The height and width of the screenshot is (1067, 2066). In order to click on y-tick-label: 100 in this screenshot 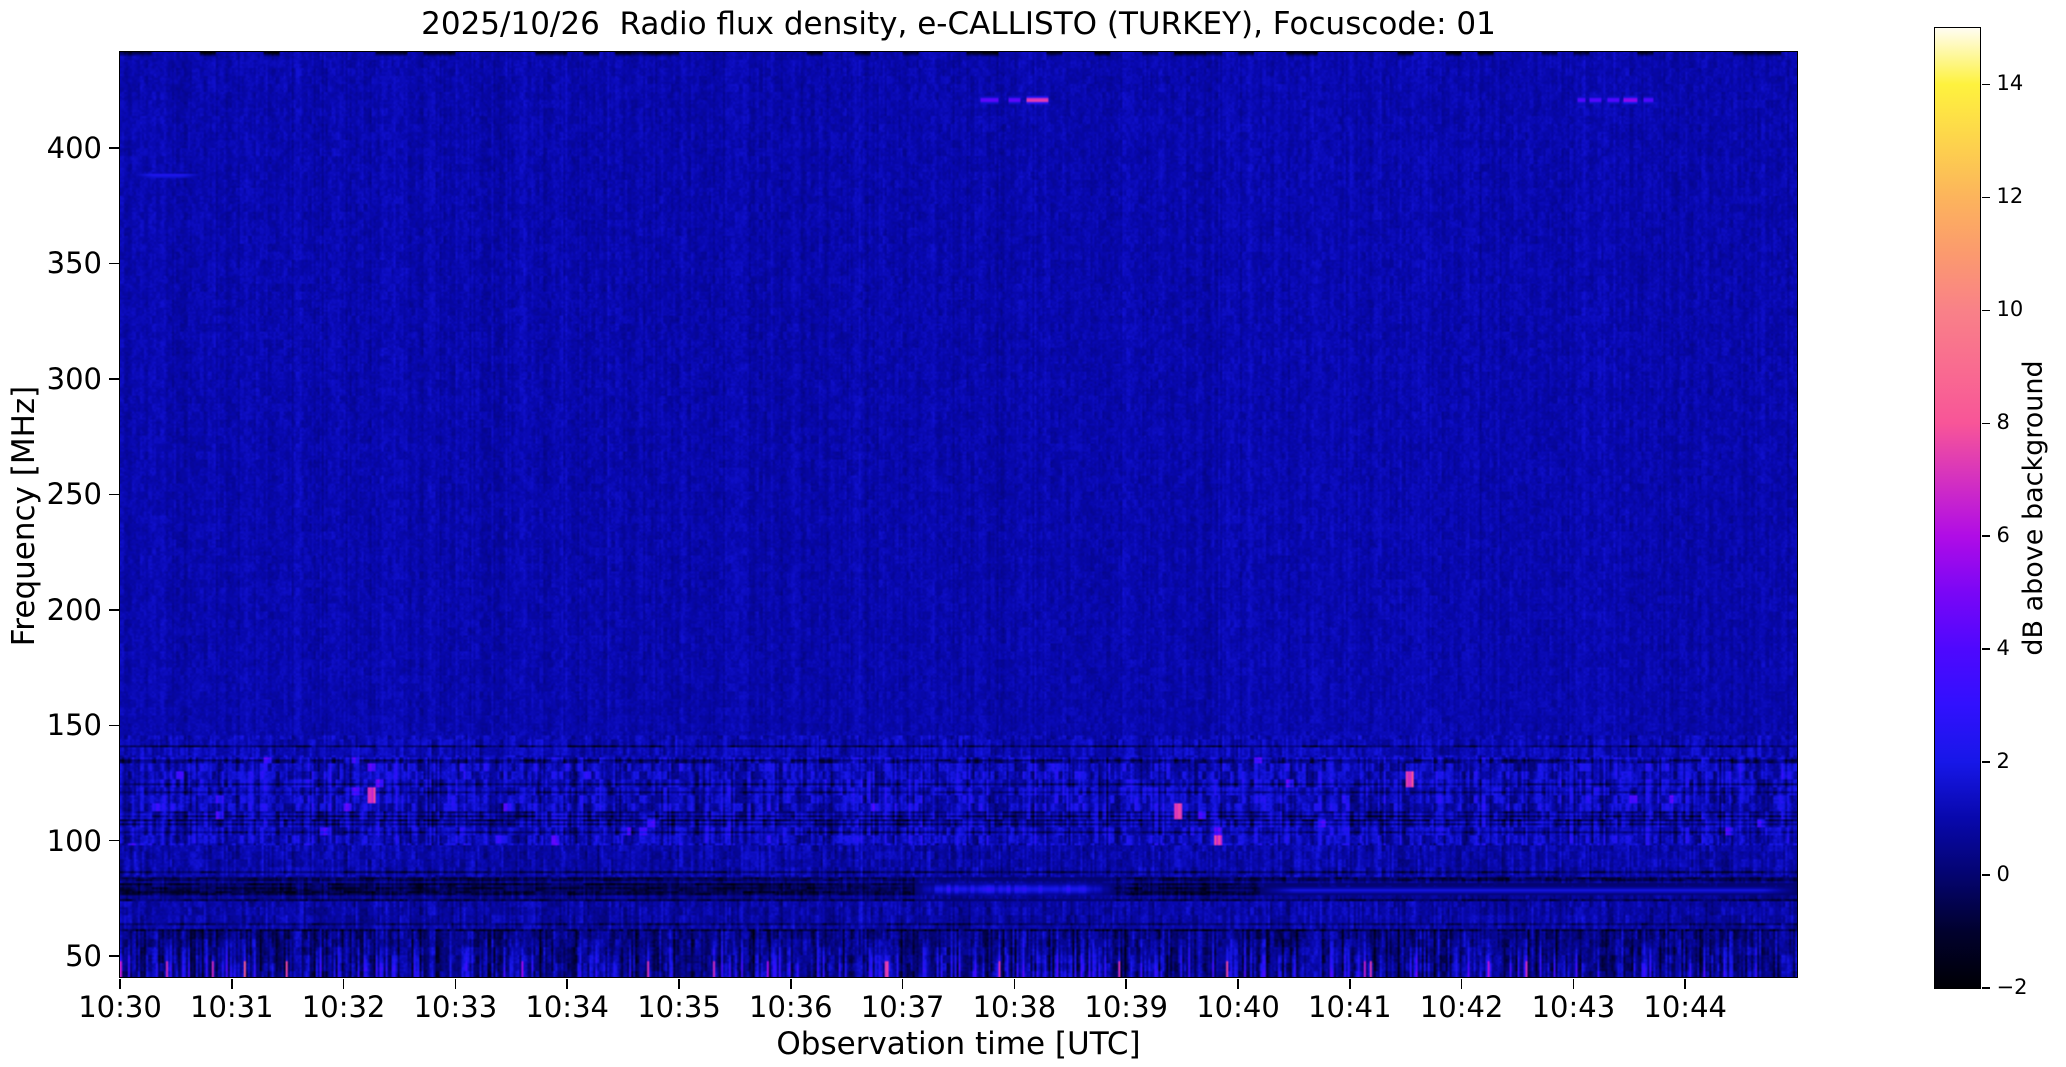, I will do `click(74, 840)`.